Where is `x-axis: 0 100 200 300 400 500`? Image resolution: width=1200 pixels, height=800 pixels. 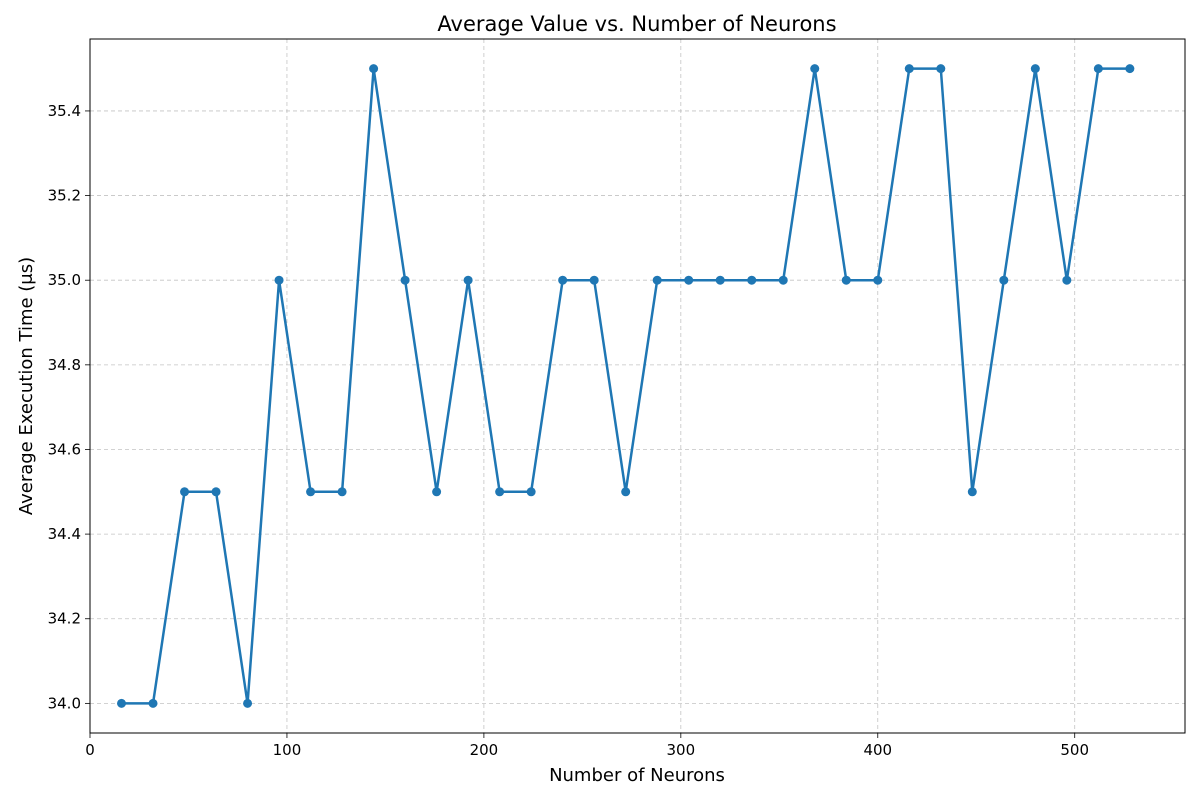
x-axis: 0 100 200 300 400 500 is located at coordinates (587, 746).